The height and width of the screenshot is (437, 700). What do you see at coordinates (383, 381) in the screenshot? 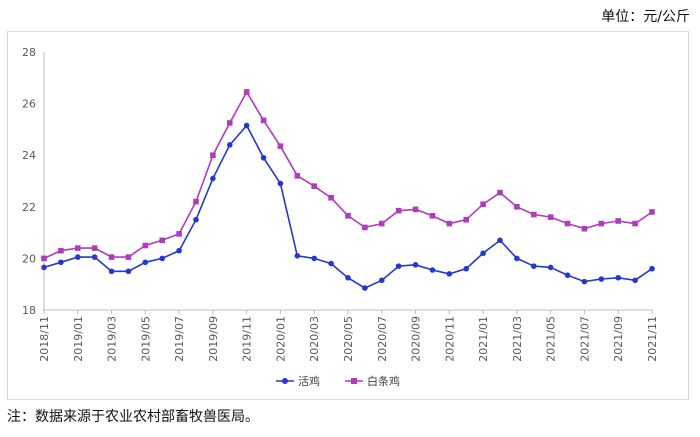
I see `legend-label: 白条鸡` at bounding box center [383, 381].